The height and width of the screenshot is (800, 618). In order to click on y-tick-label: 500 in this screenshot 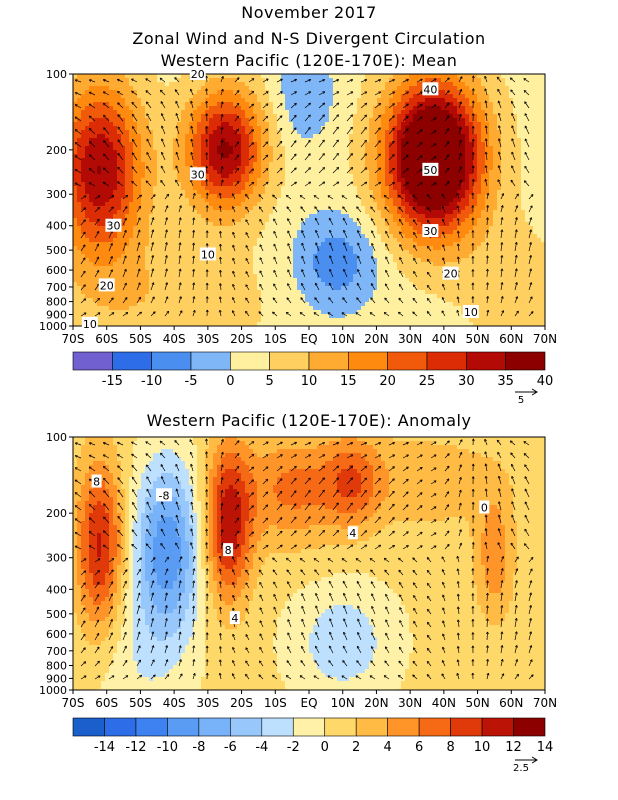, I will do `click(56, 614)`.